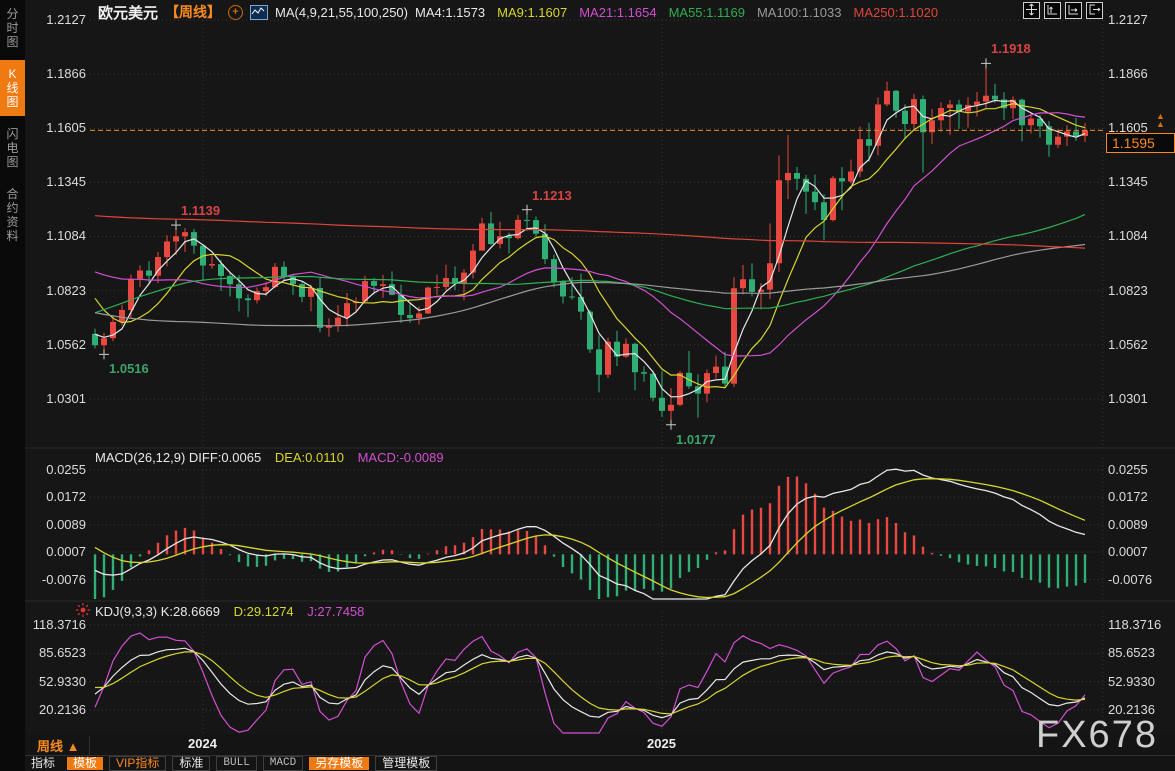  Describe the element at coordinates (339, 763) in the screenshot. I see `tab-save-template: 另存模板` at that location.